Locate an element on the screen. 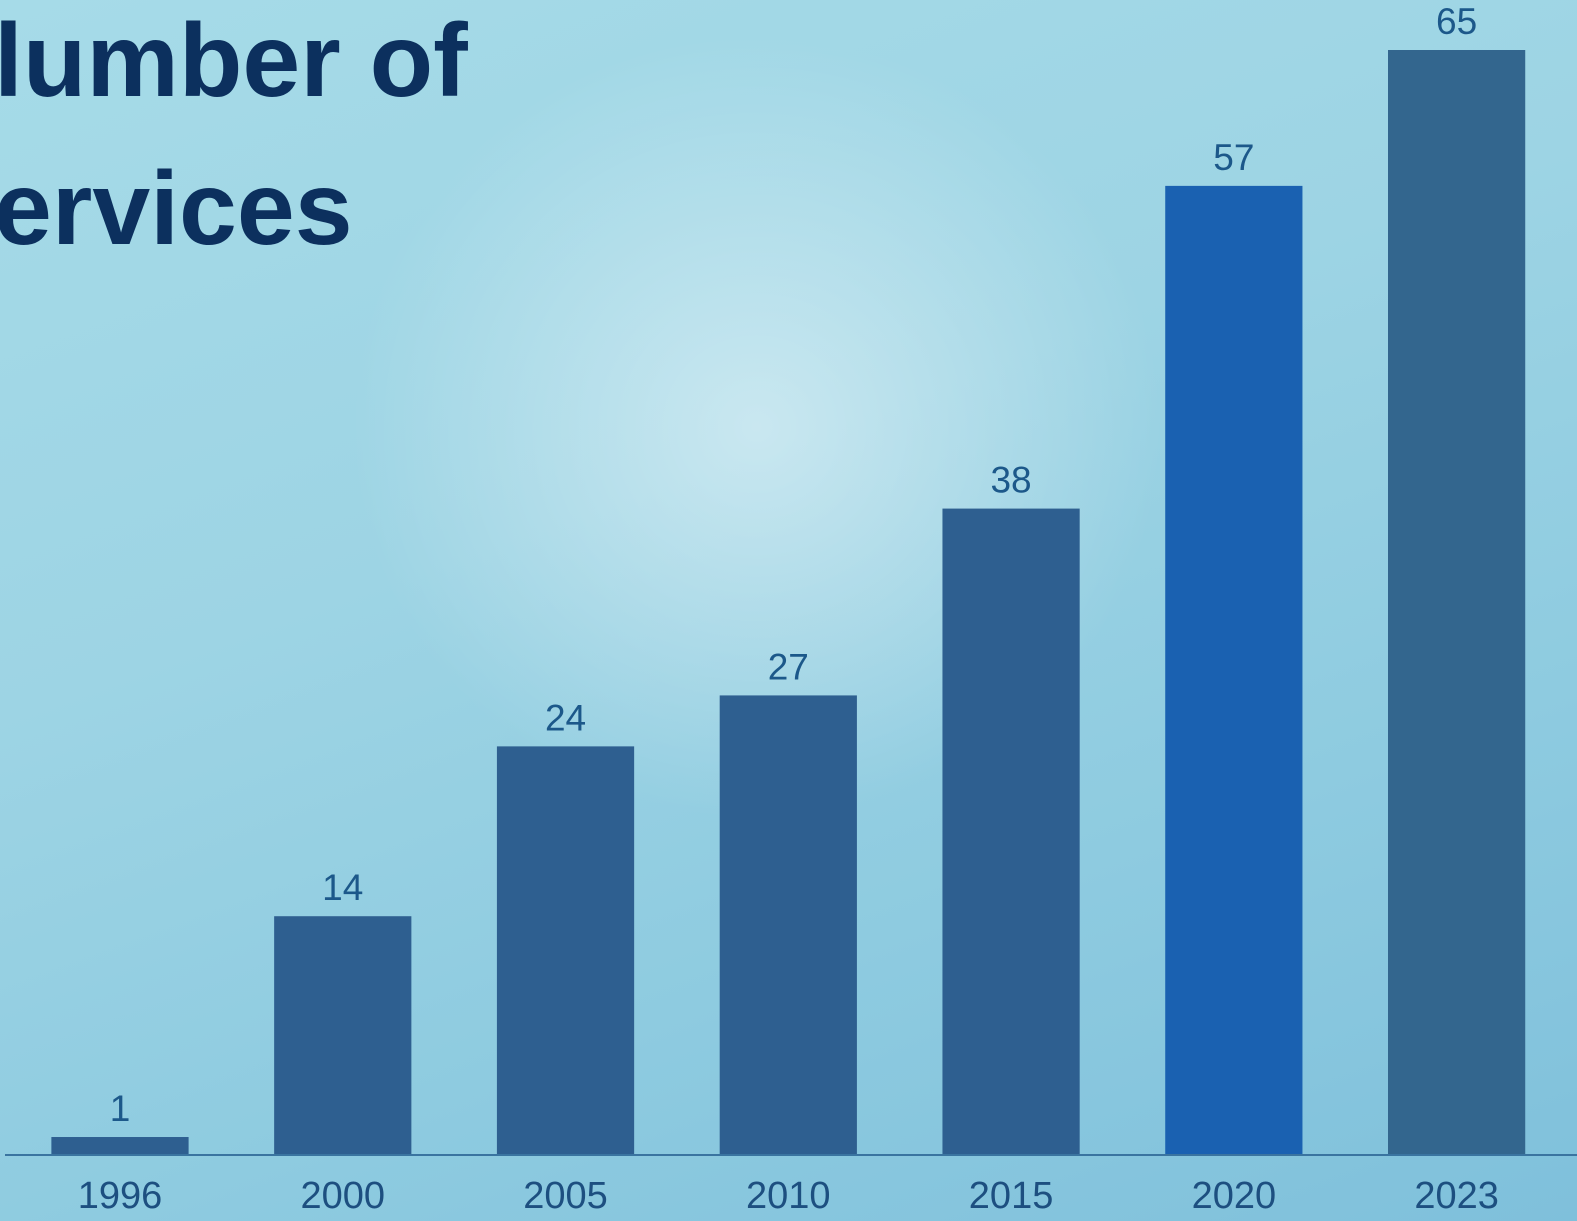 This screenshot has height=1221, width=1577. x-tick-label: 1996 is located at coordinates (120, 1196).